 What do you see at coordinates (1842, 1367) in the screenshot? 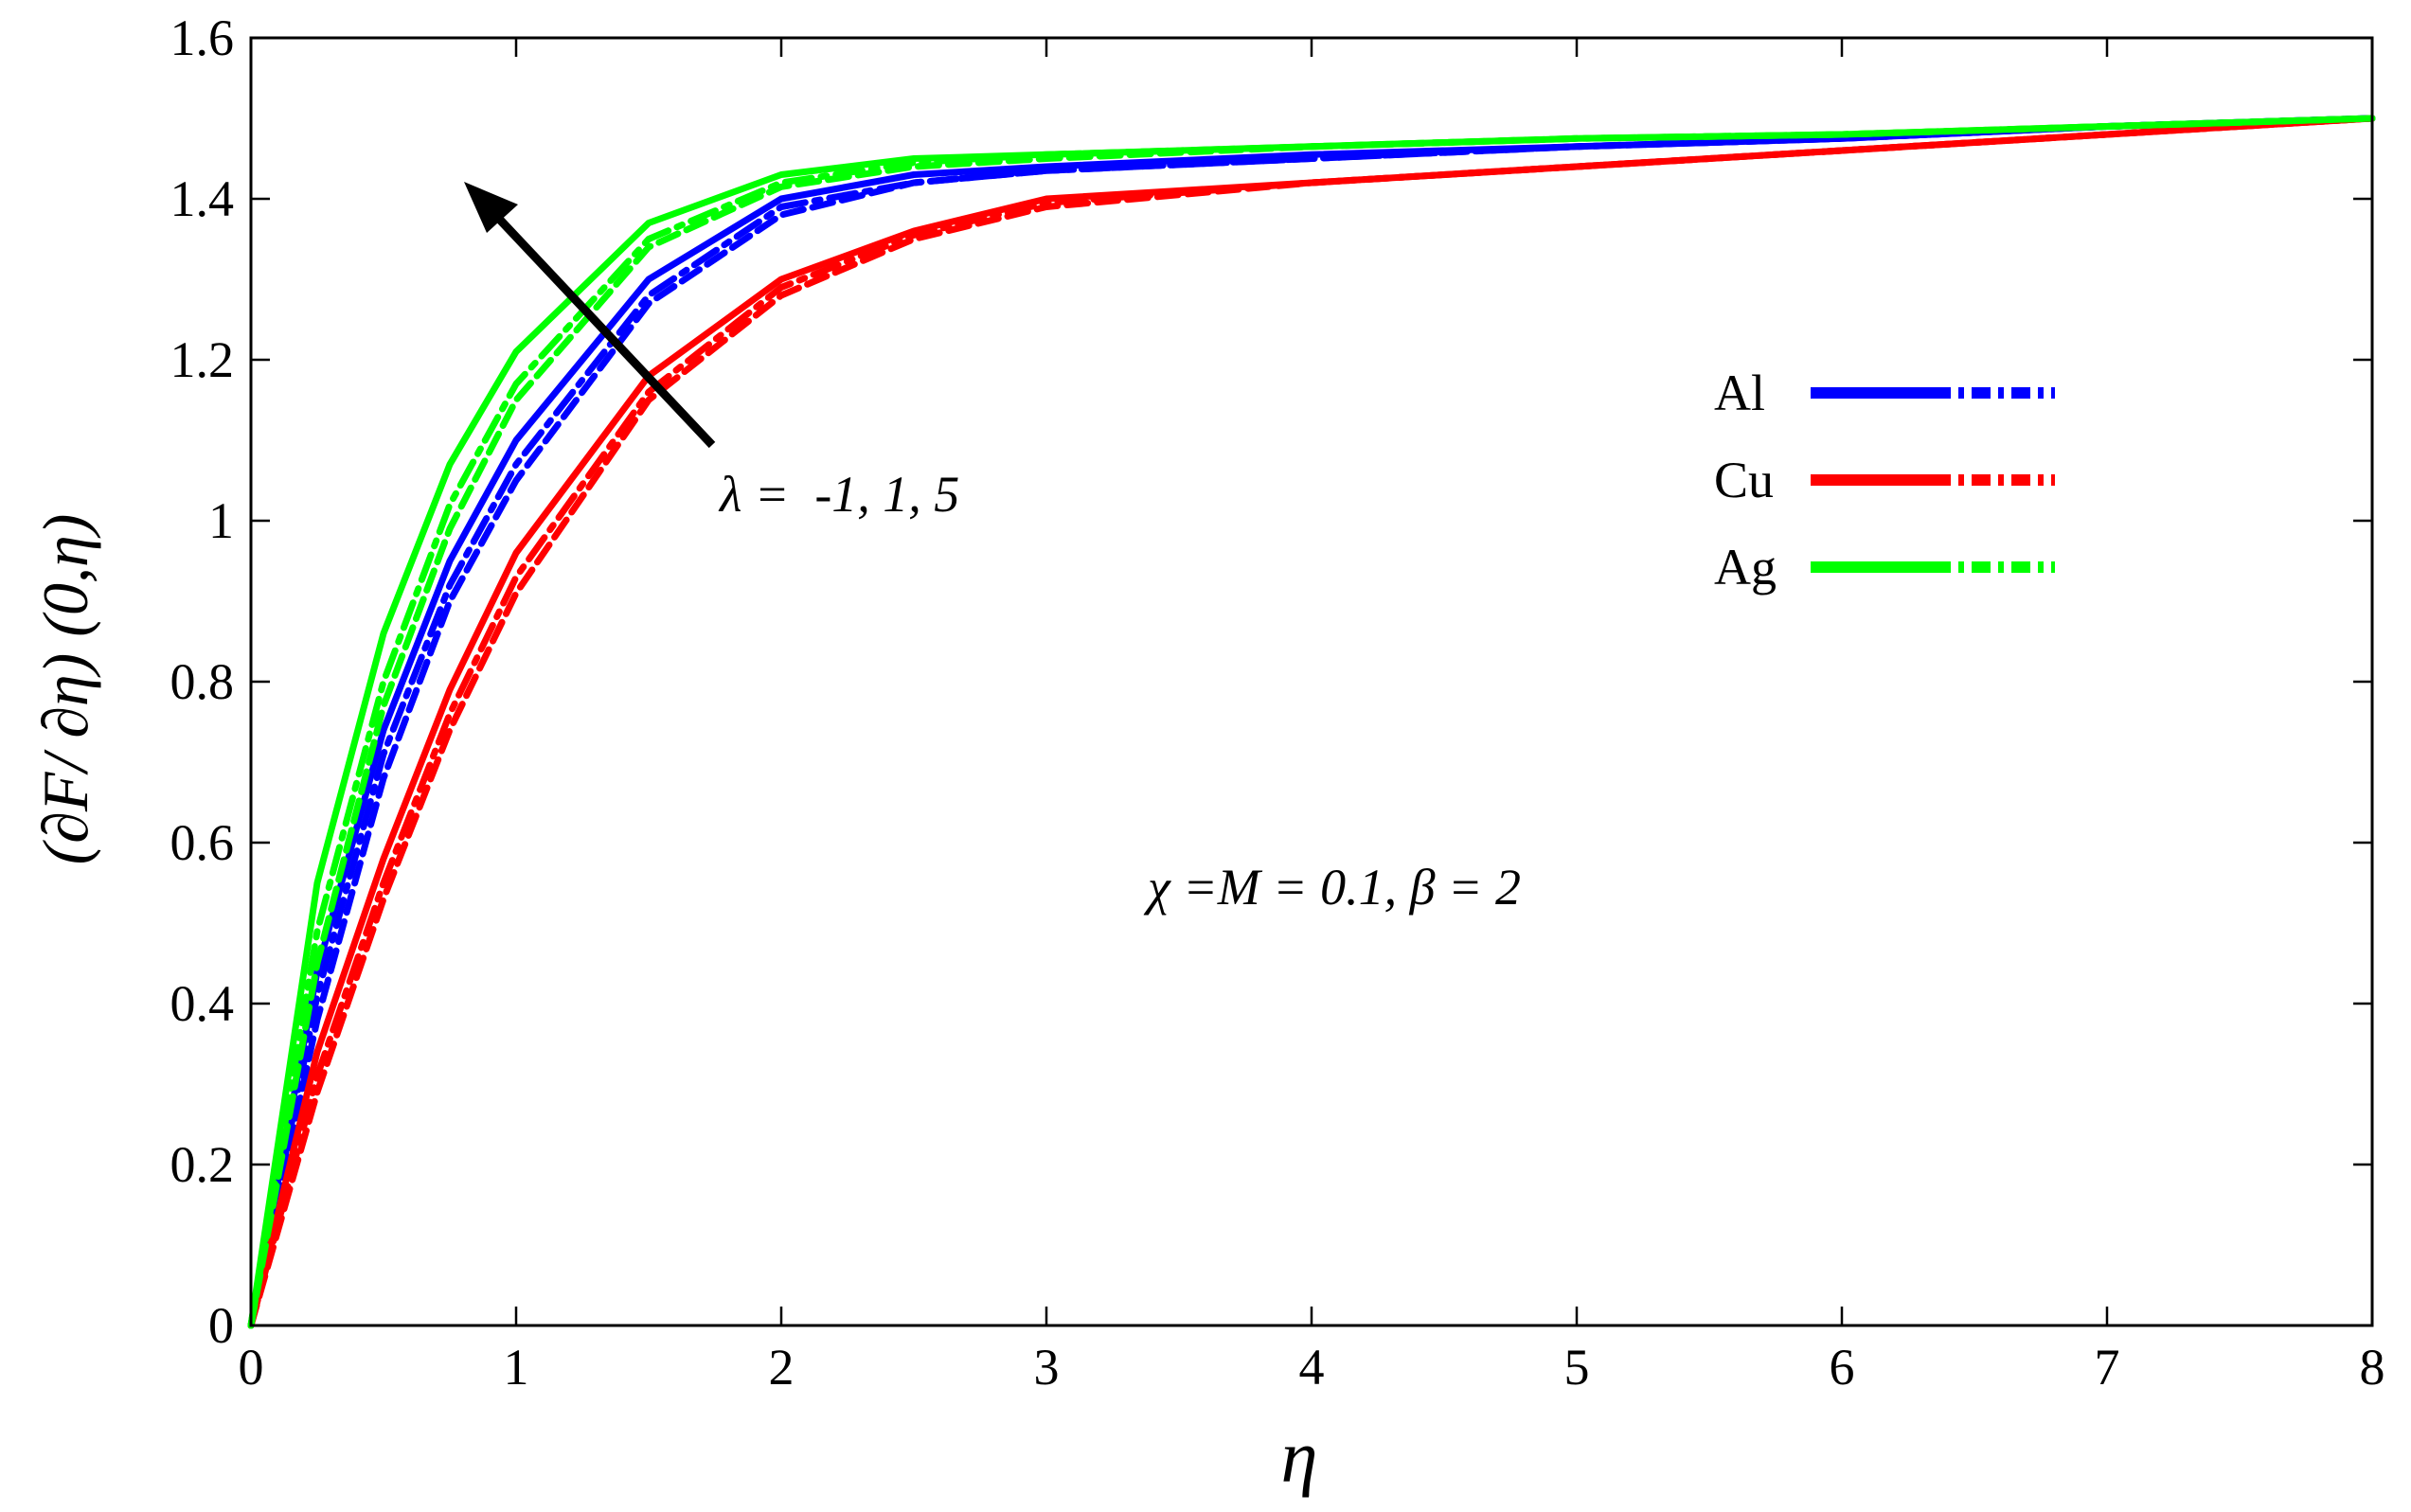
I see `x-tick-label: 6` at bounding box center [1842, 1367].